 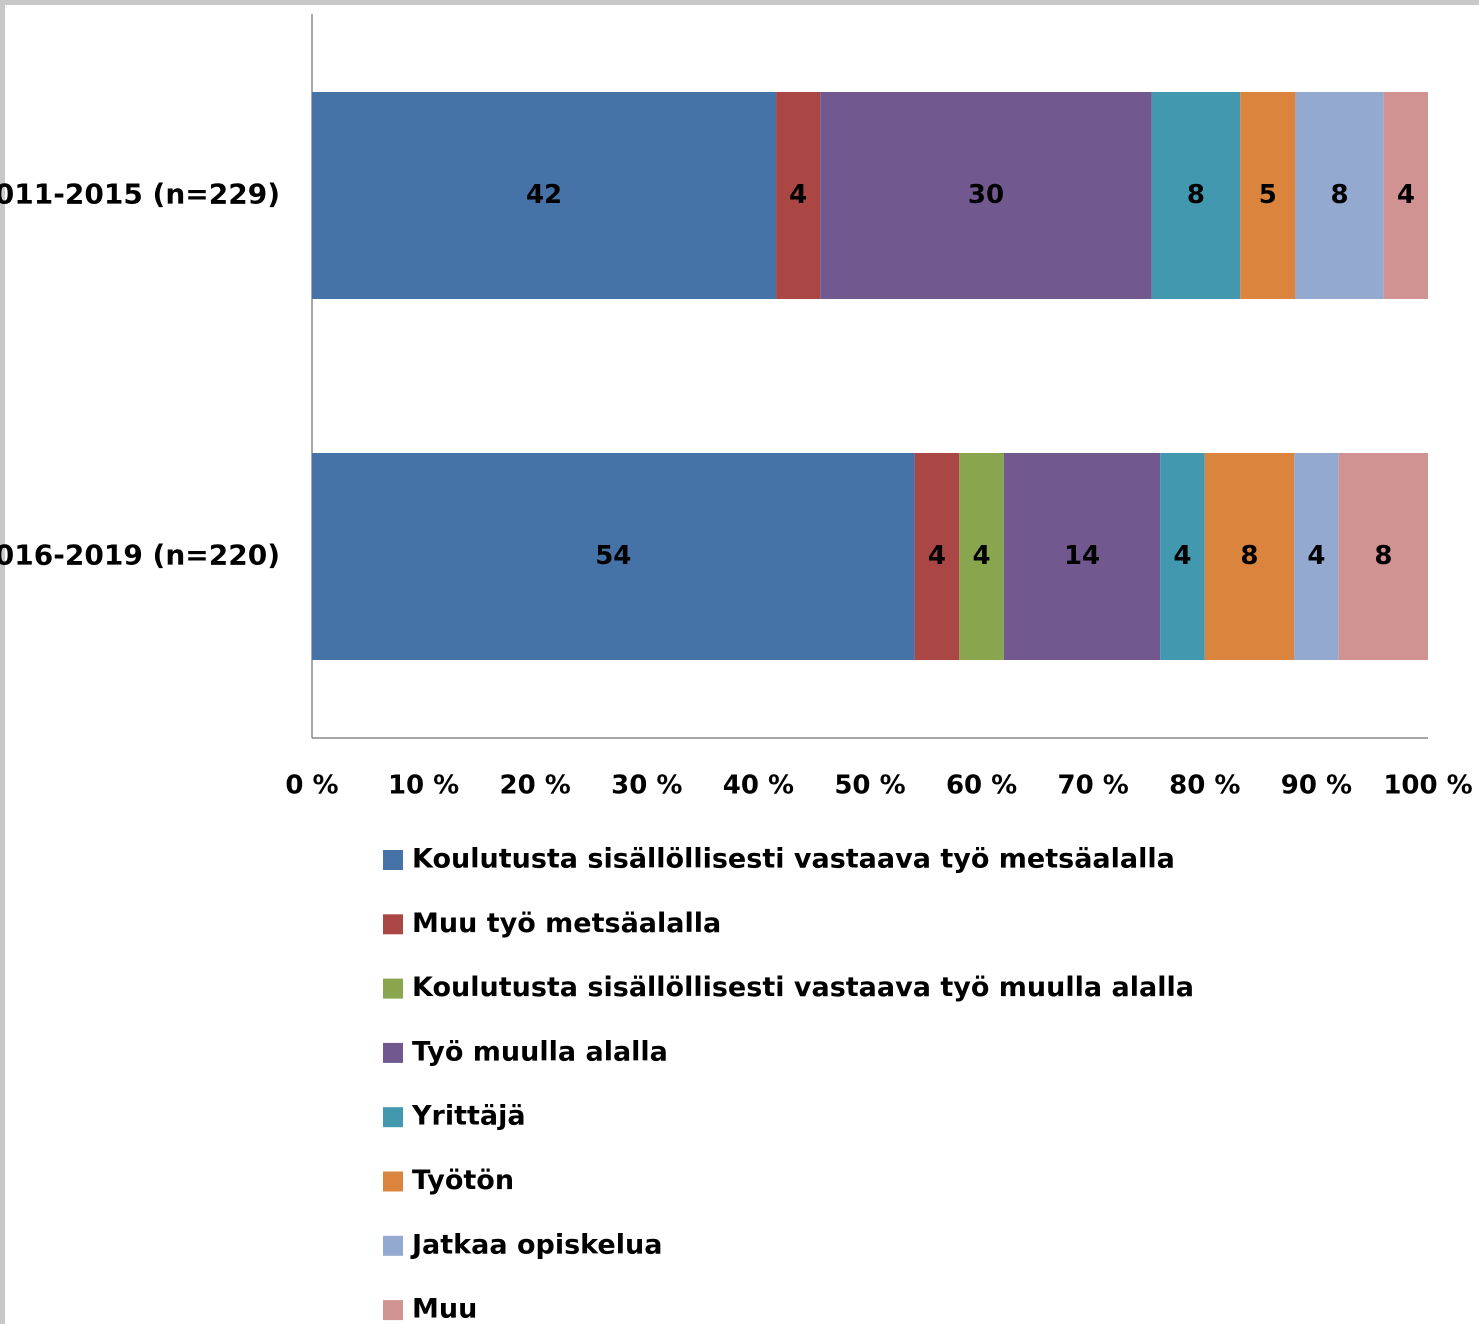 What do you see at coordinates (739, 2) in the screenshot?
I see `frame-top` at bounding box center [739, 2].